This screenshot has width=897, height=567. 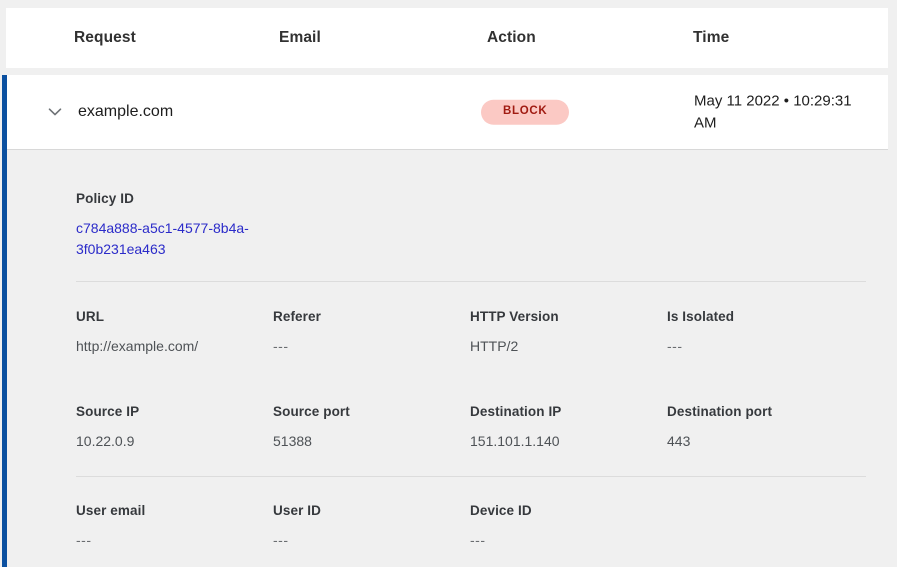 I want to click on field-value-is-isolated: ---, so click(x=675, y=346).